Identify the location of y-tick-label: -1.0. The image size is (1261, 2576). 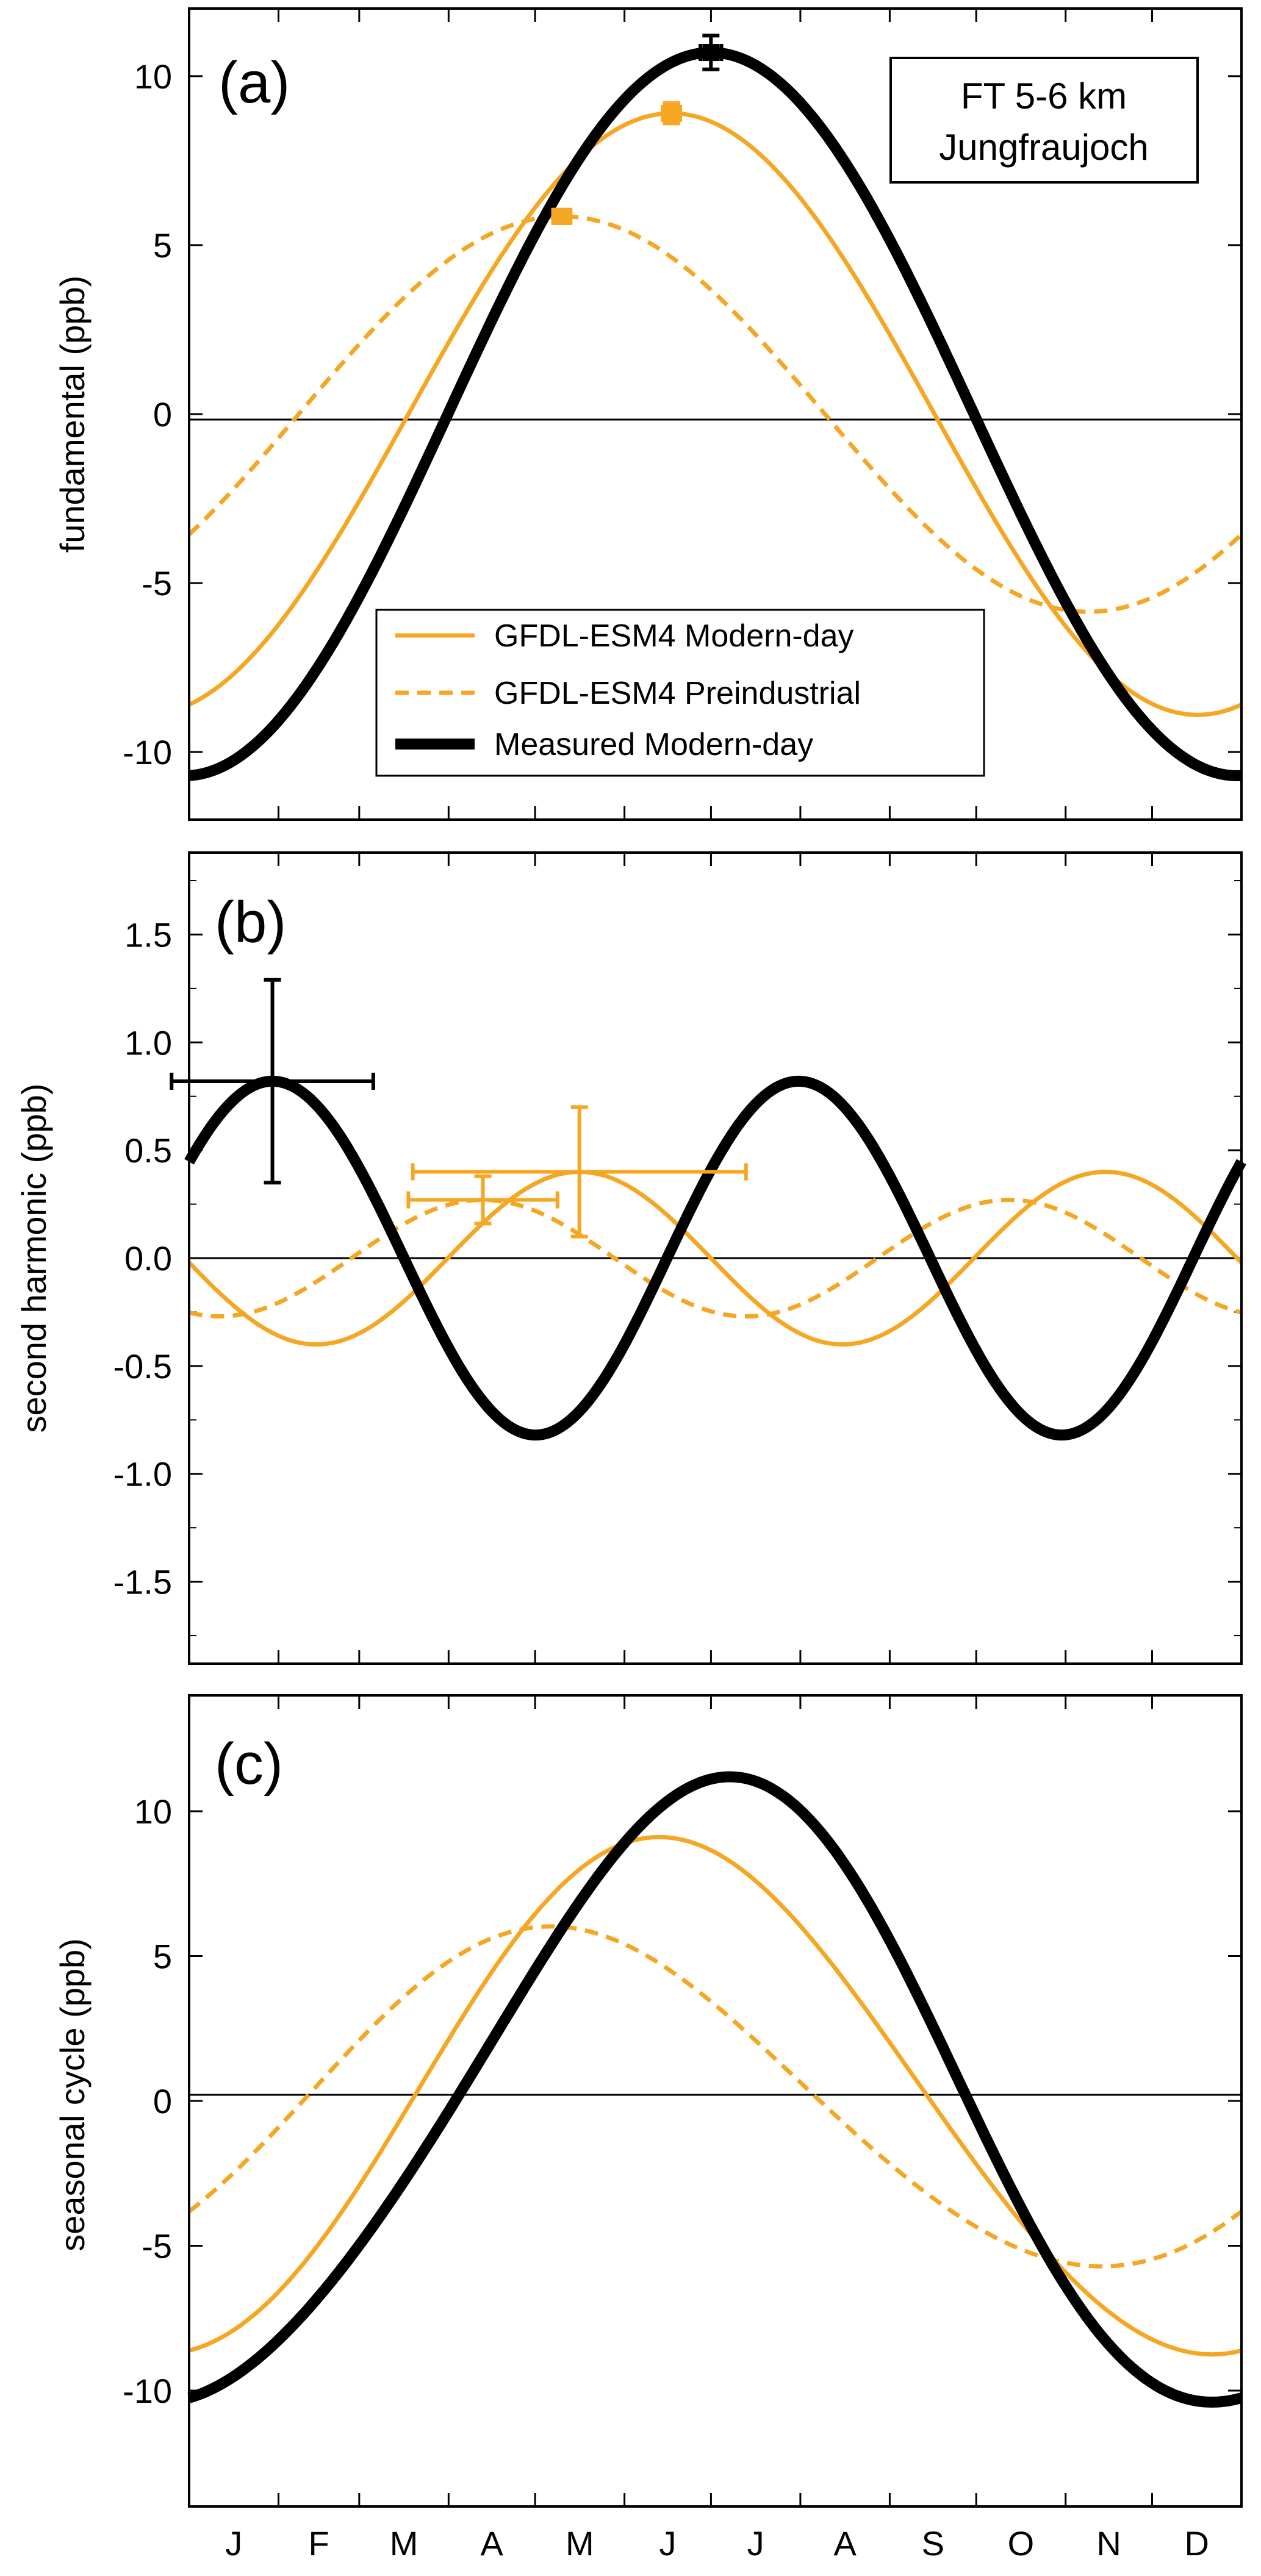
(143, 1474).